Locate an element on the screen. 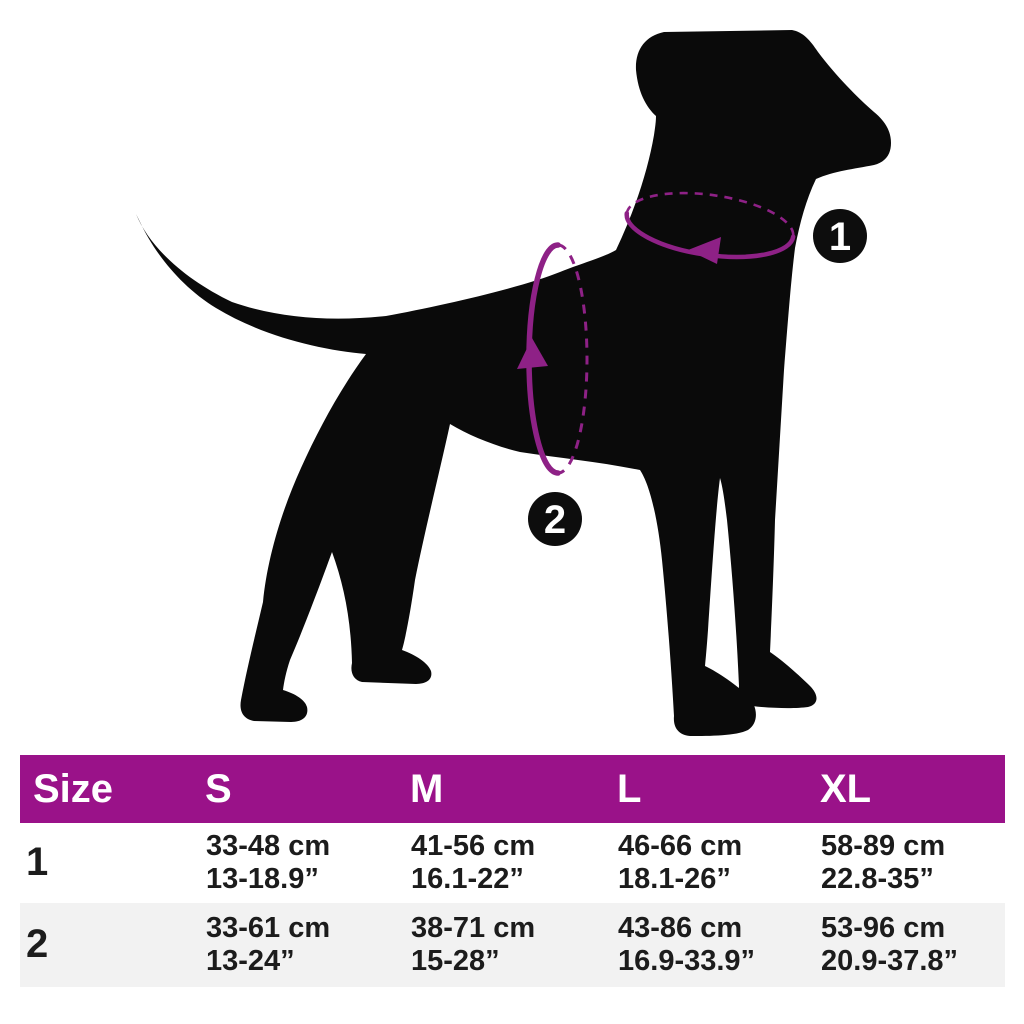  cell-2-m: 38-71 cm 15-28” is located at coordinates (508, 945).